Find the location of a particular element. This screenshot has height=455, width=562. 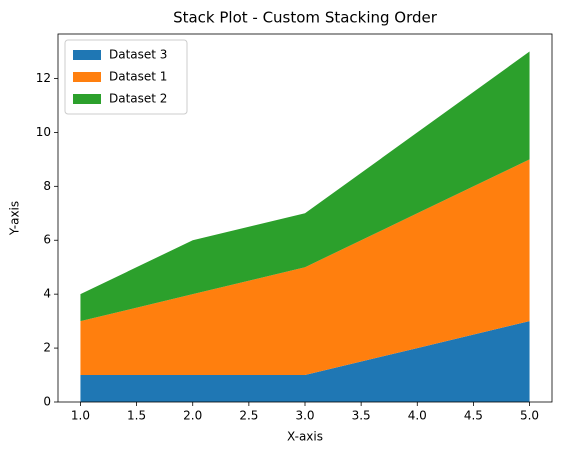

y-tick-label: 6 is located at coordinates (47, 240).